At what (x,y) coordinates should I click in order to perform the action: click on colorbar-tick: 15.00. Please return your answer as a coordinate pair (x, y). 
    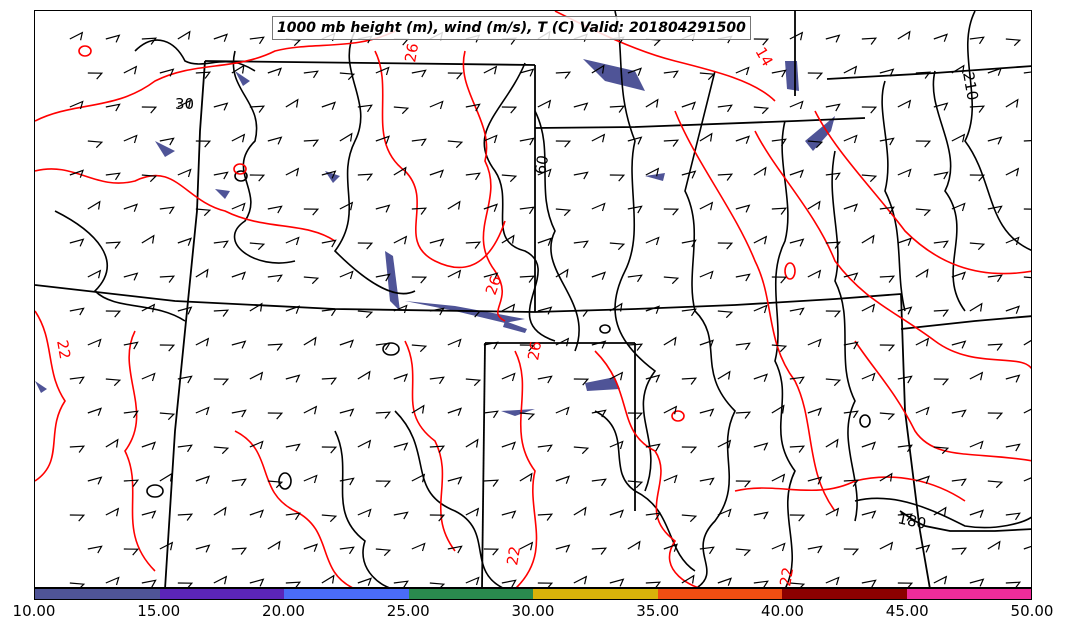
    Looking at the image, I should click on (159, 611).